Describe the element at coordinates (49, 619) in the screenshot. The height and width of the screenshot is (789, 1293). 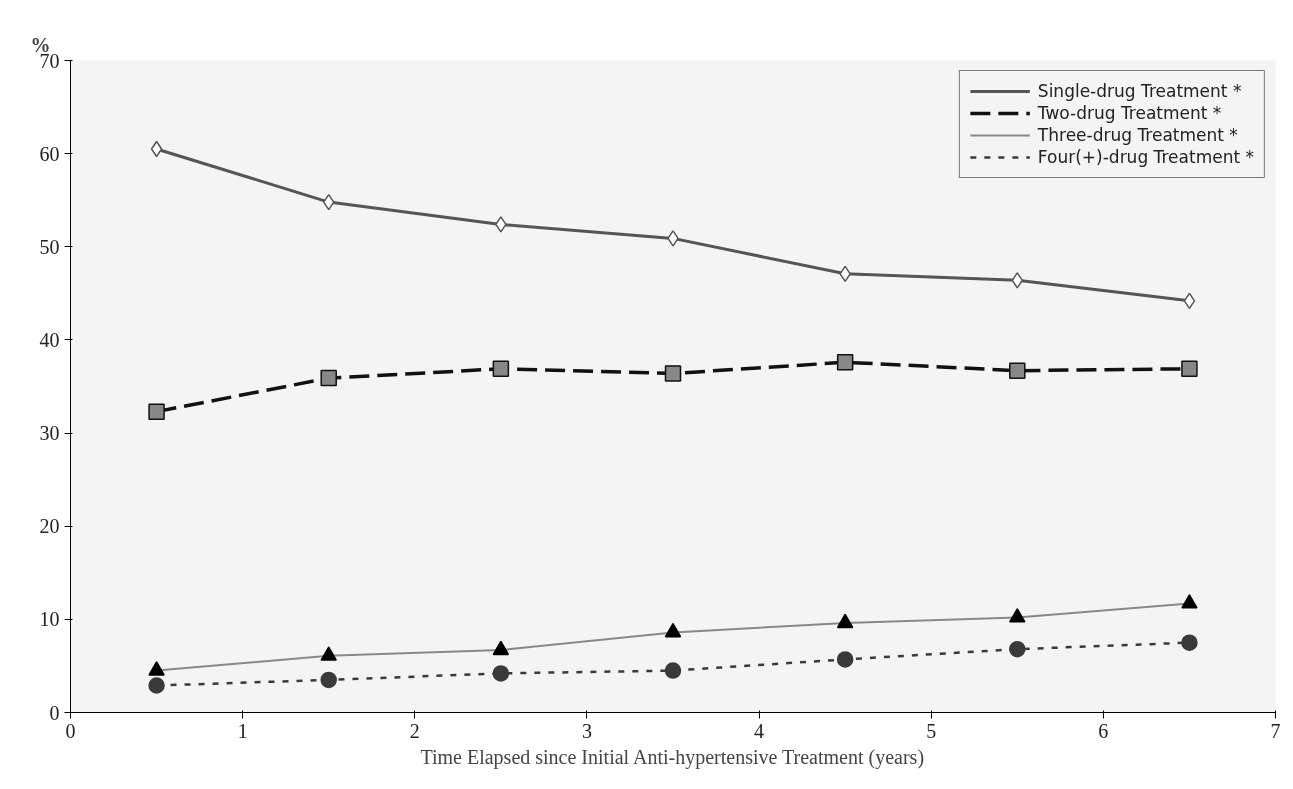
I see `y-tick-label: 10` at that location.